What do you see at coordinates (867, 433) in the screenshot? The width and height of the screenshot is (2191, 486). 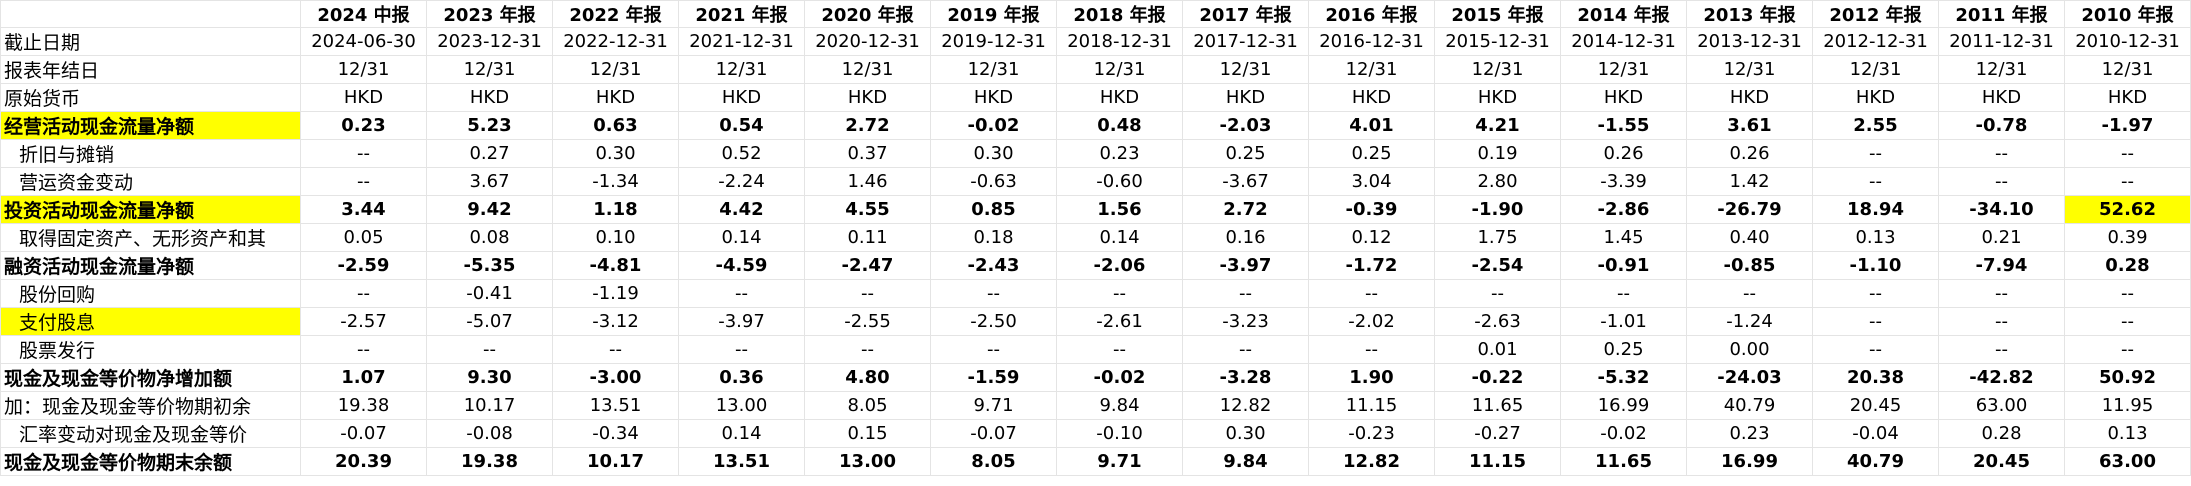 I see `table-cell: 0.15` at bounding box center [867, 433].